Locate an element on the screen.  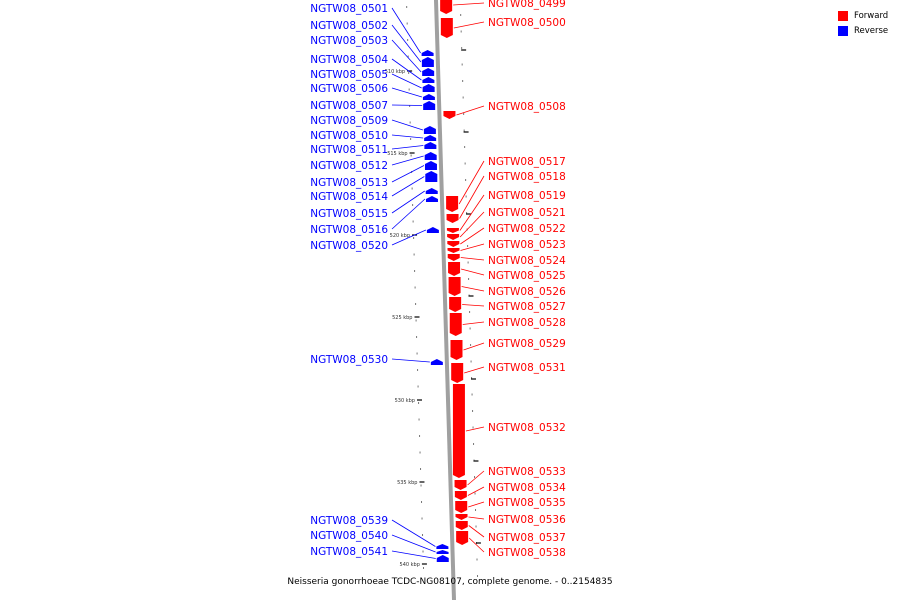
gene-label: NGTW08_0526 is located at coordinates (527, 292).